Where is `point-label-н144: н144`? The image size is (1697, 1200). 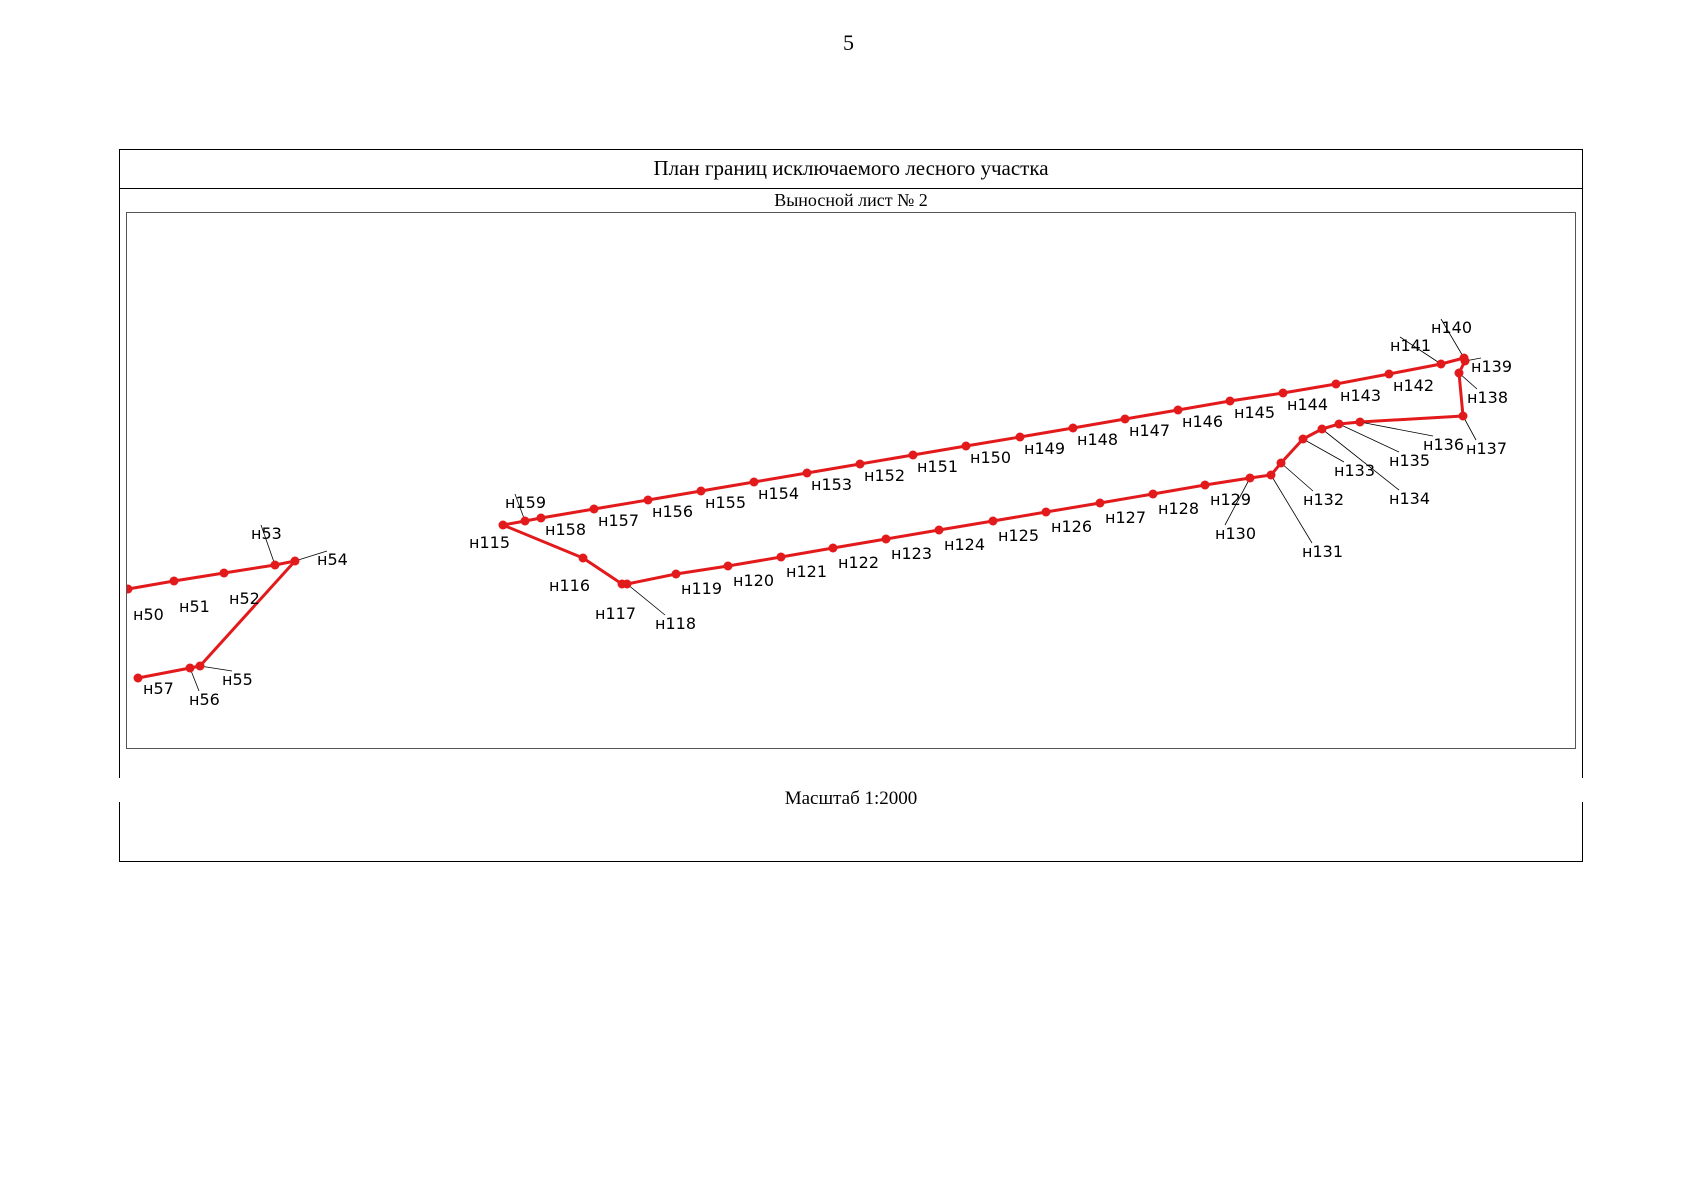
point-label-н144: н144 is located at coordinates (1307, 404).